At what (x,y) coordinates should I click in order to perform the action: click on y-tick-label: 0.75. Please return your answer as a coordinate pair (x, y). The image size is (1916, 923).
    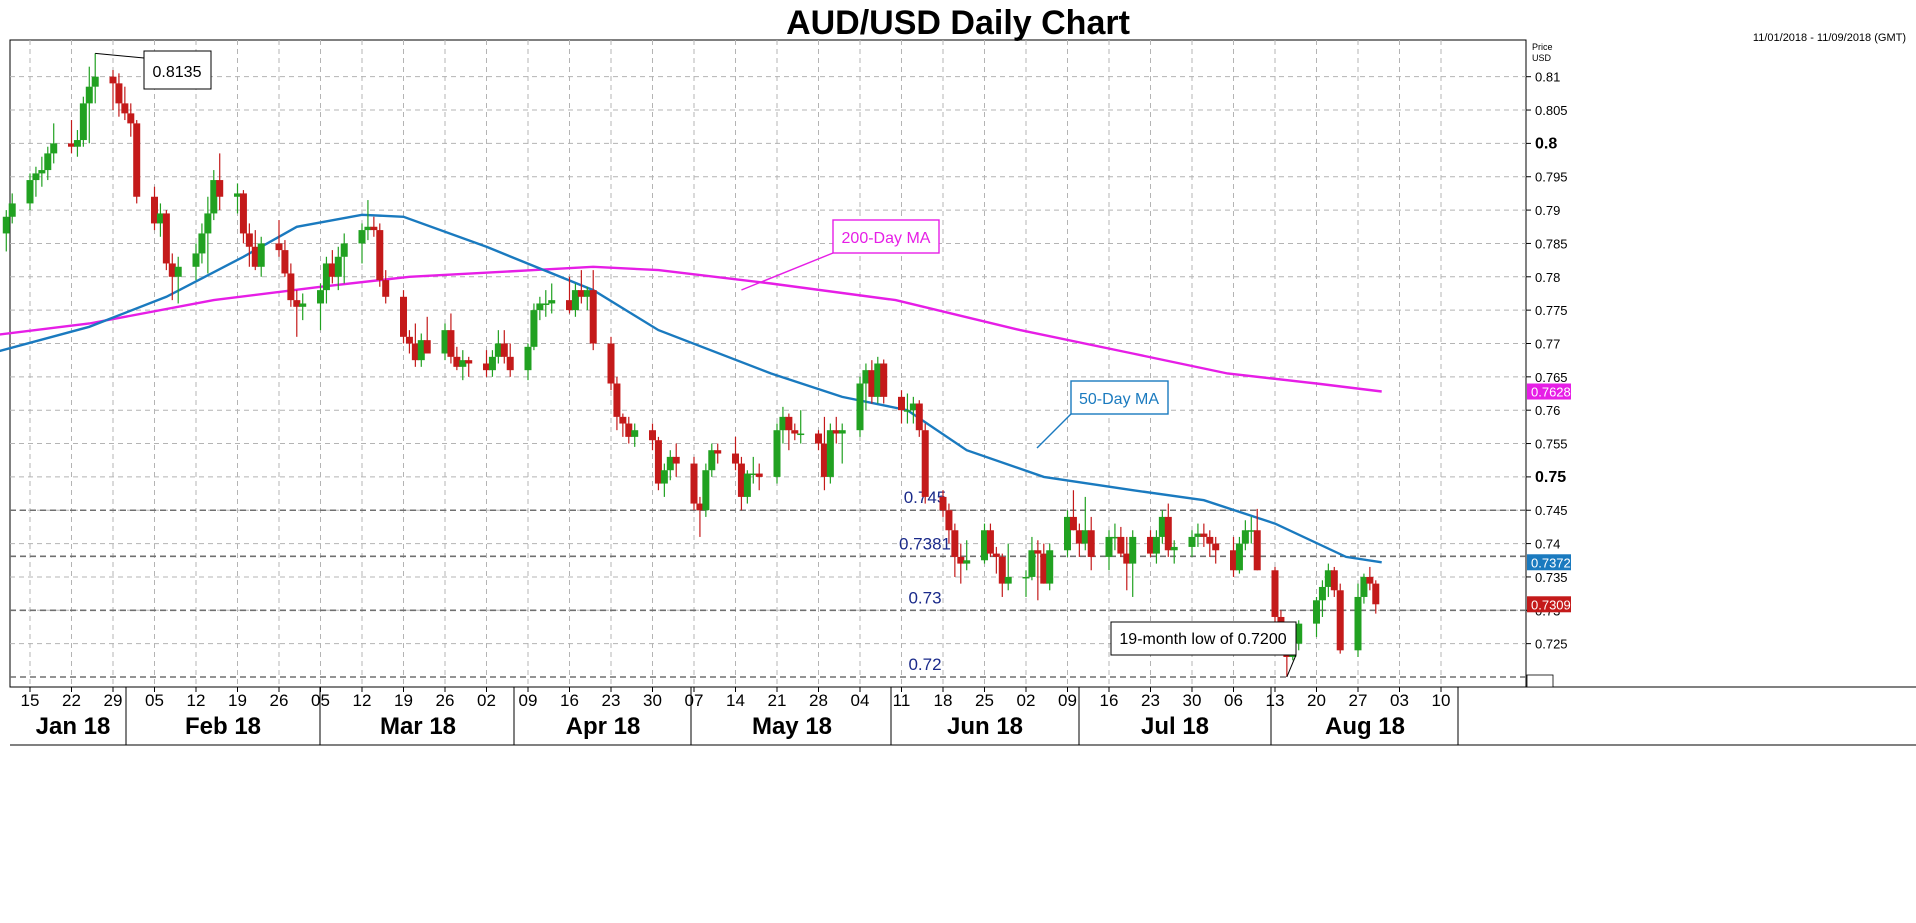
    Looking at the image, I should click on (1550, 477).